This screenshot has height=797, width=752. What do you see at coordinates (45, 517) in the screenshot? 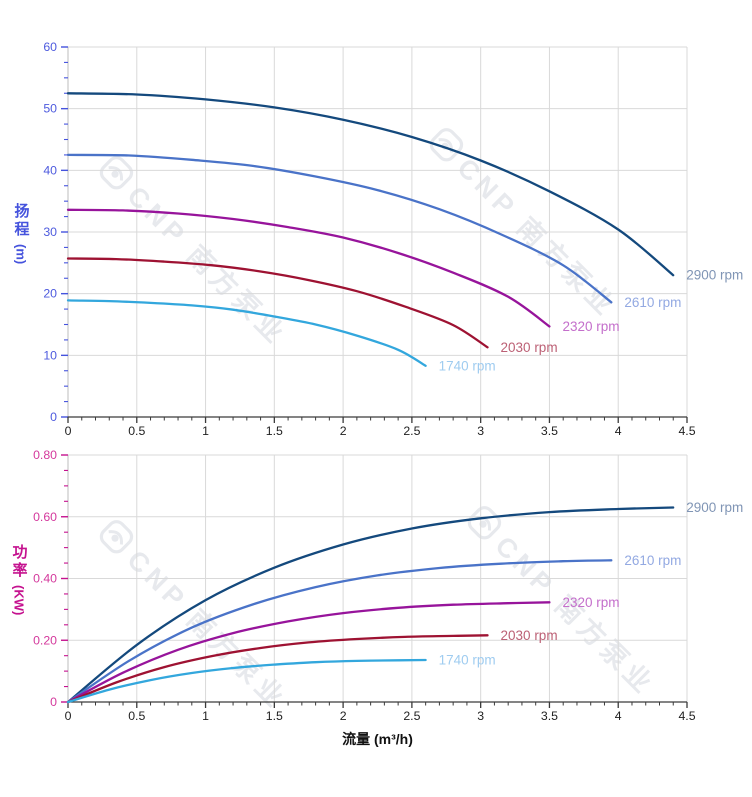
I see `y-tick-label: 0.60` at bounding box center [45, 517].